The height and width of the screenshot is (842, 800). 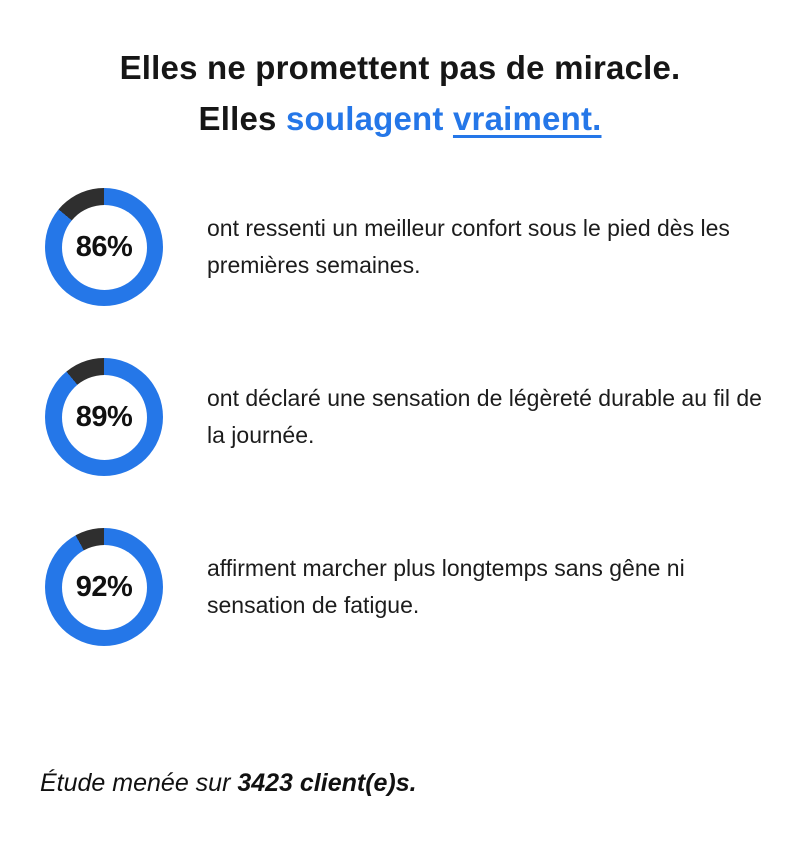 What do you see at coordinates (400, 67) in the screenshot?
I see `title-line-1: Elles ne promettent pas de miracle.` at bounding box center [400, 67].